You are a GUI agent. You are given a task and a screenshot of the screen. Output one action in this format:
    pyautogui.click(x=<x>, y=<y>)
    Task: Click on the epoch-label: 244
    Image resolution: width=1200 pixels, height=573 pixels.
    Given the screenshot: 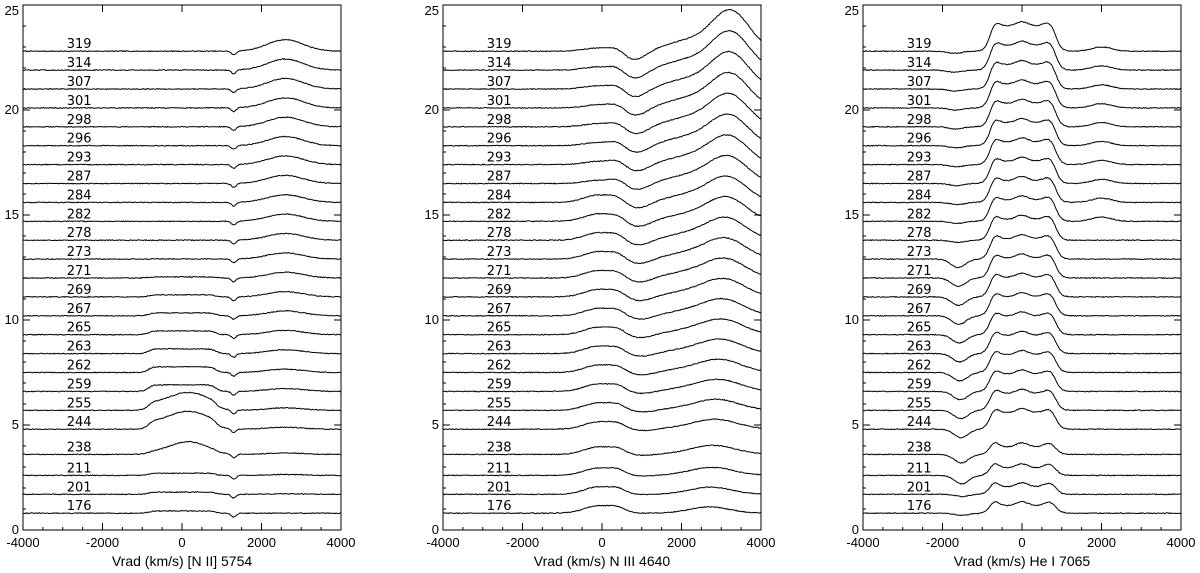 What is the action you would take?
    pyautogui.click(x=919, y=422)
    